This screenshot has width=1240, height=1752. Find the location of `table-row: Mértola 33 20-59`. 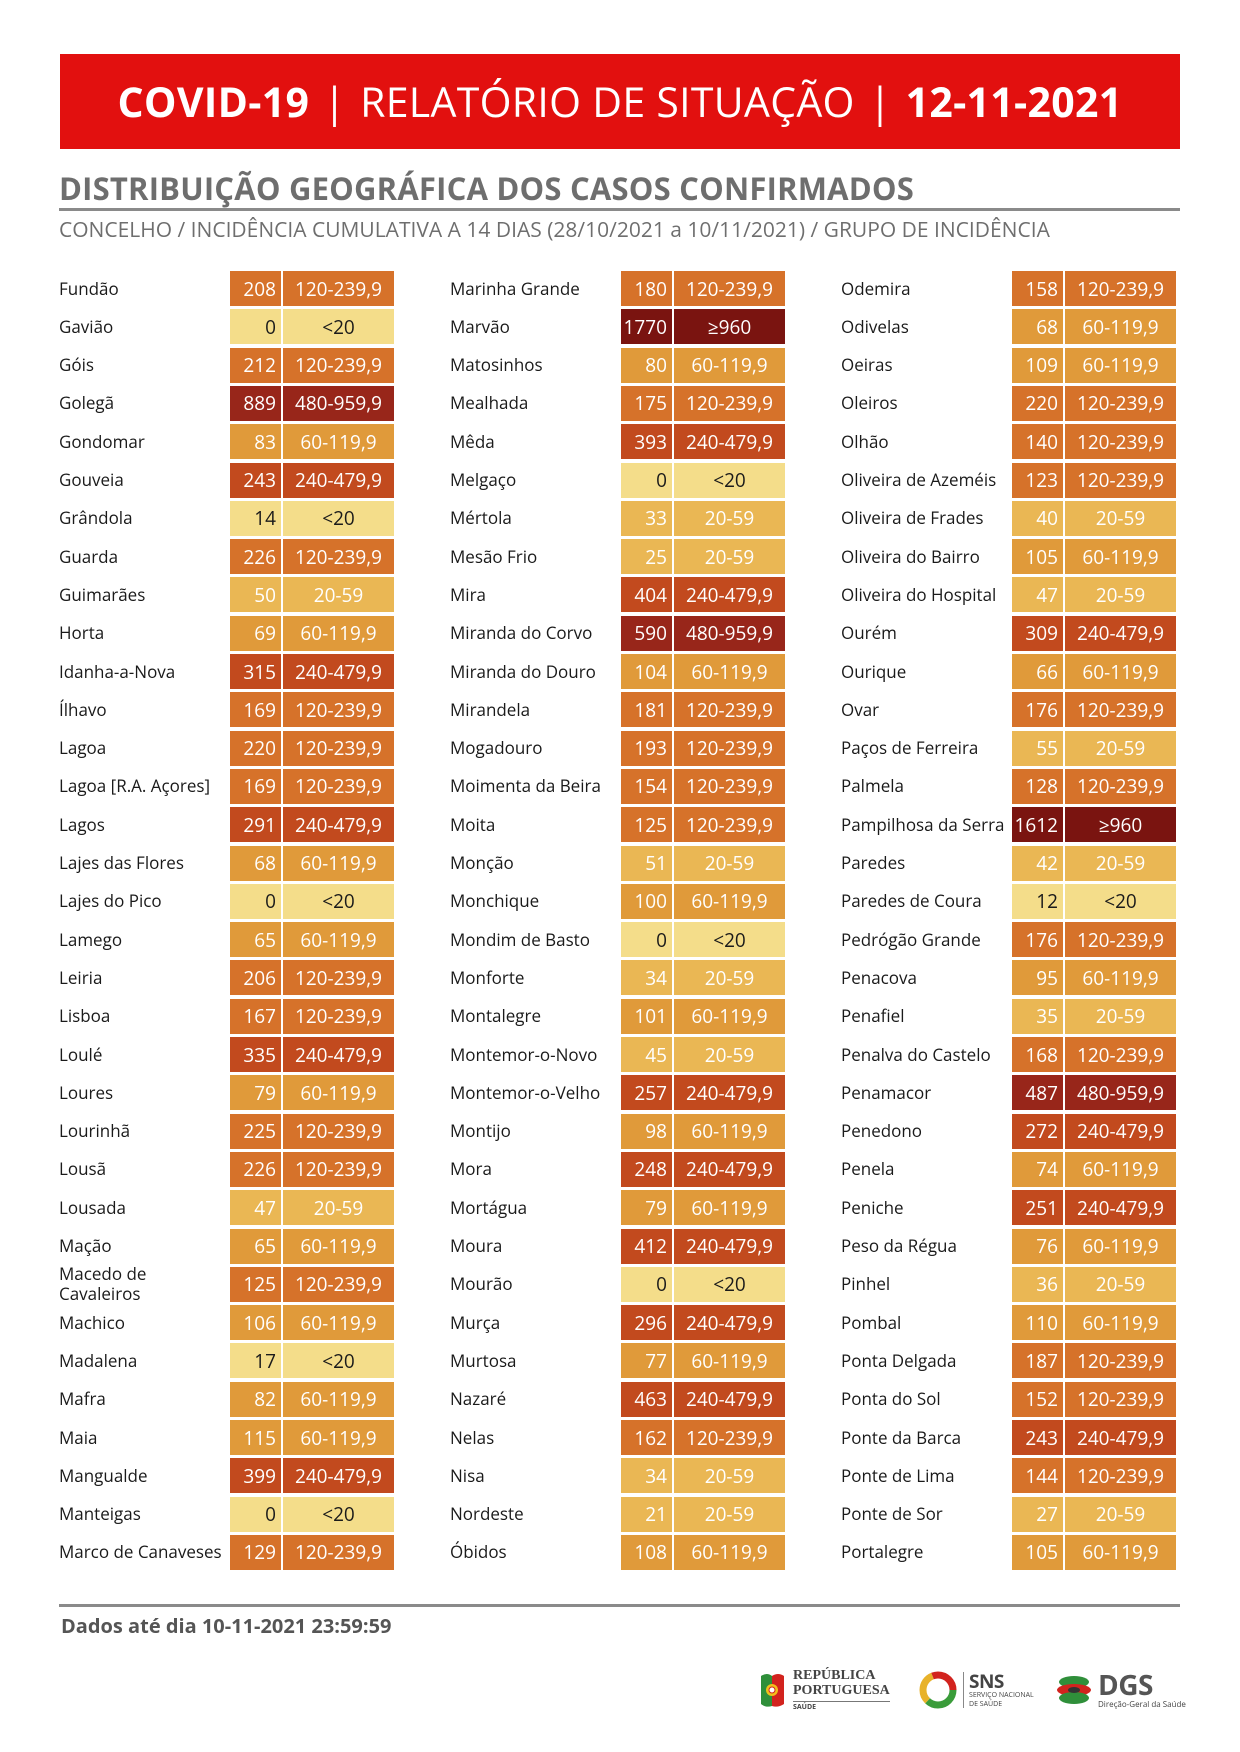

table-row: Mértola 33 20-59 is located at coordinates (620, 518).